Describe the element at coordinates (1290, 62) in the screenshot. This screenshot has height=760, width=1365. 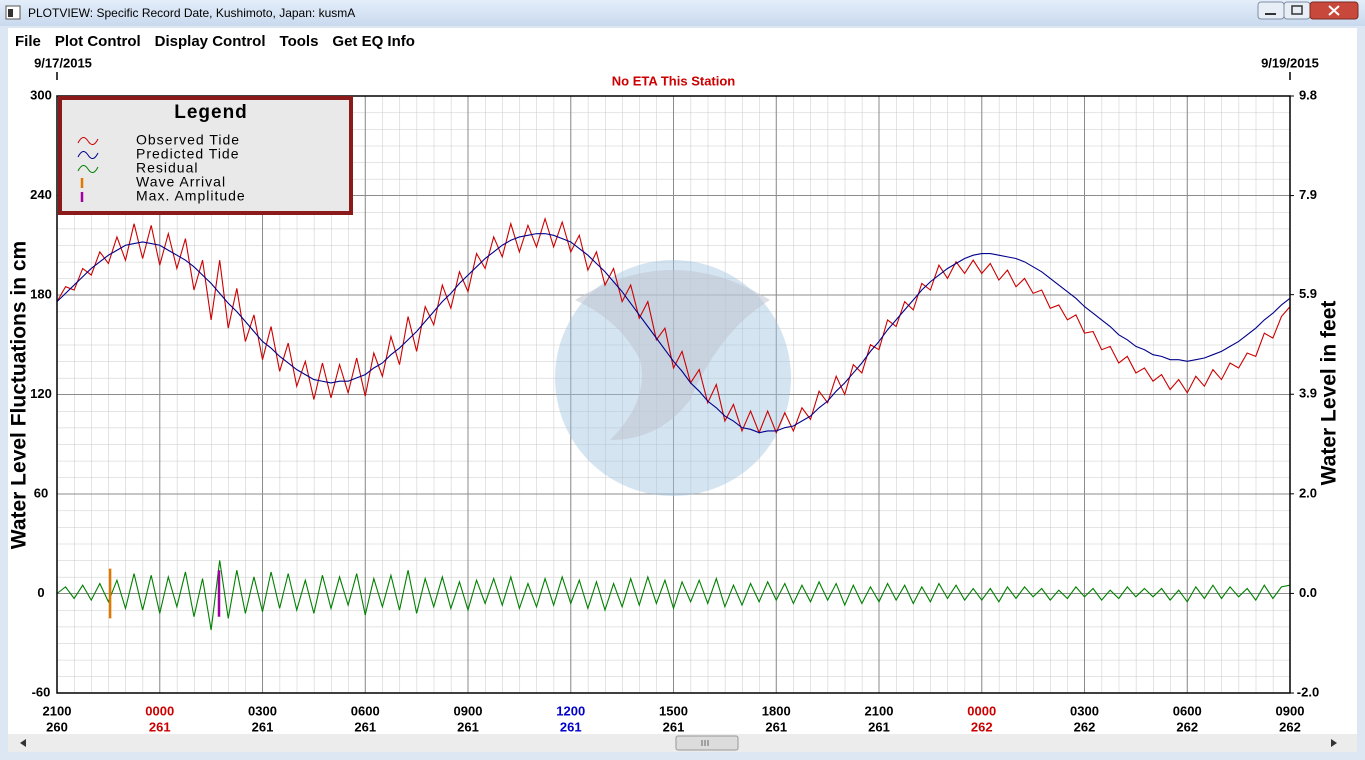
I see `end-date: 9/19/2015` at that location.